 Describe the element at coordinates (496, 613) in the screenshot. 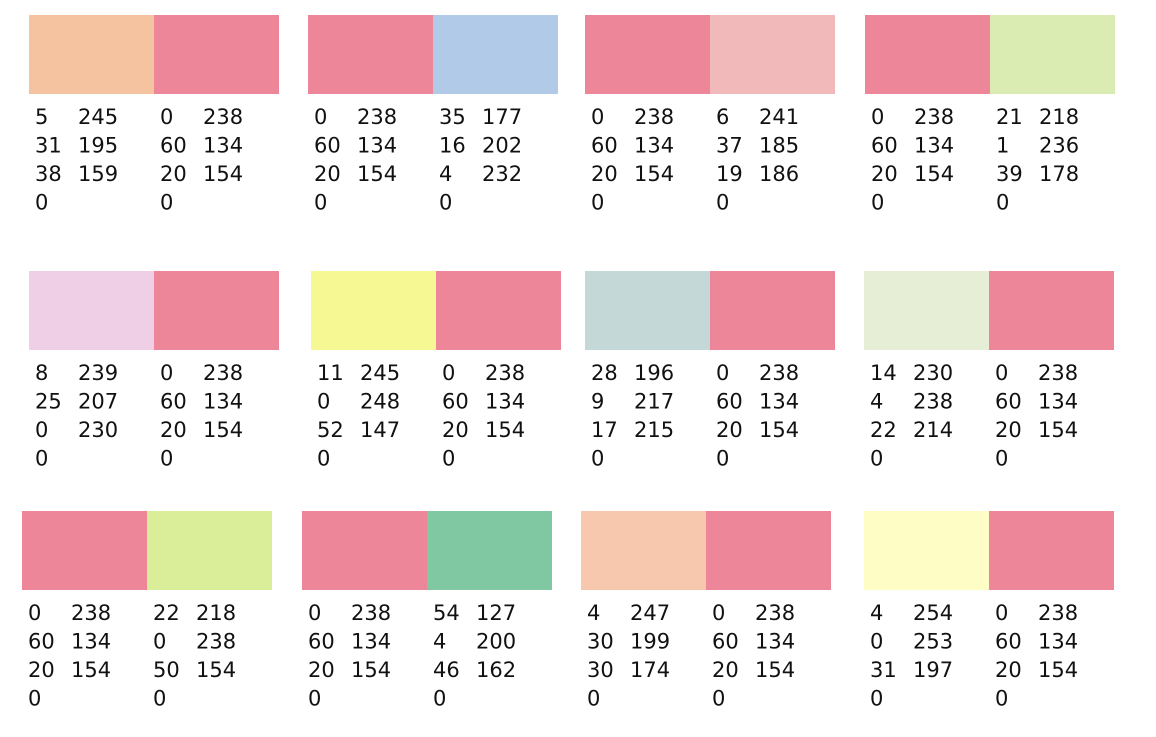

I see `rgb-value: 127` at that location.